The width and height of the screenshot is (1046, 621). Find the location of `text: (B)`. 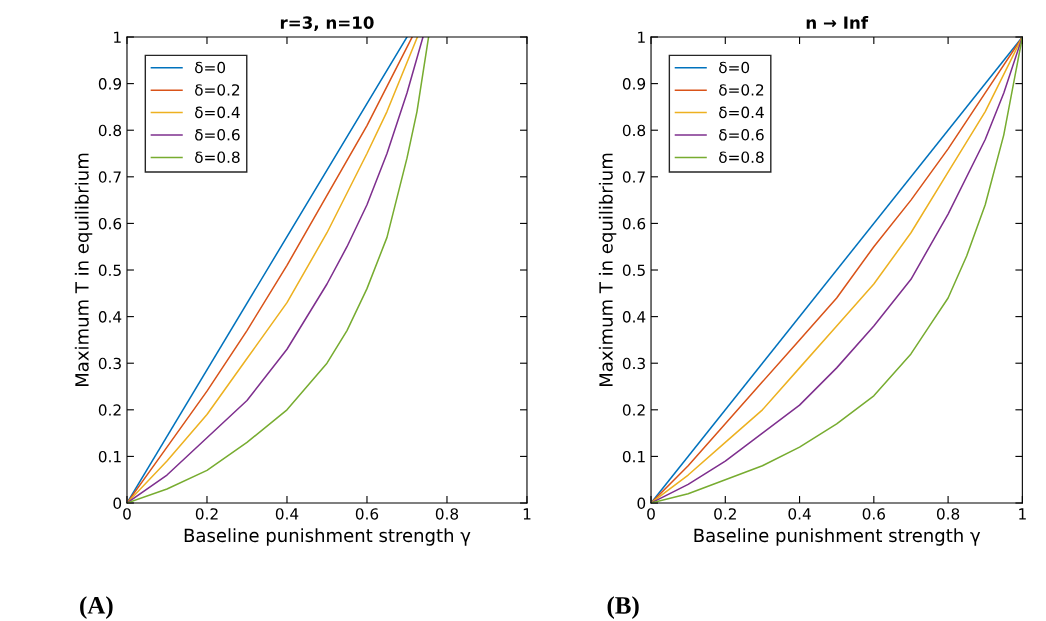

text: (B) is located at coordinates (623, 607).